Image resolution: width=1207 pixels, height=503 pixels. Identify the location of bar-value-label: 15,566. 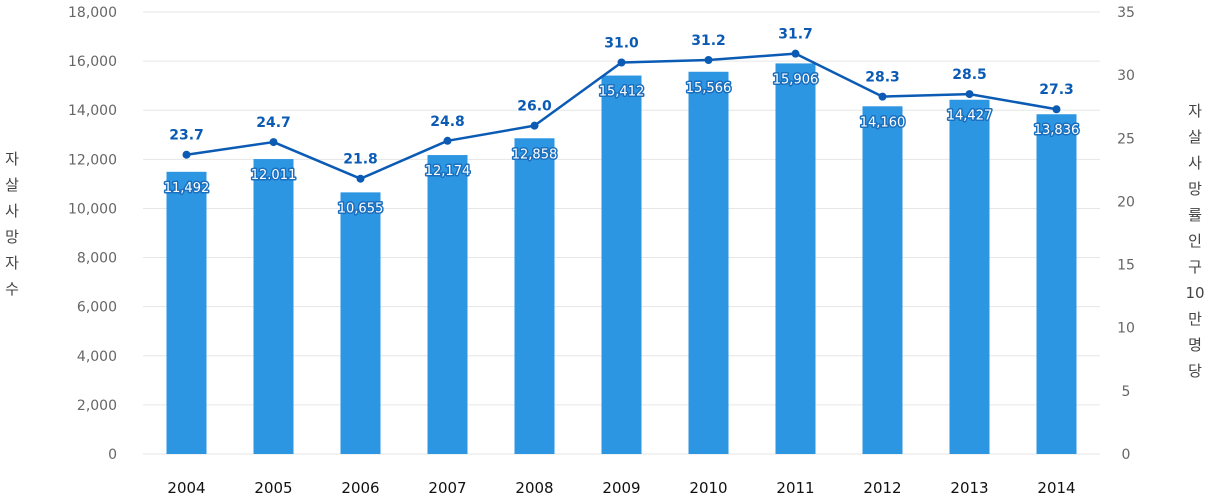
(709, 88).